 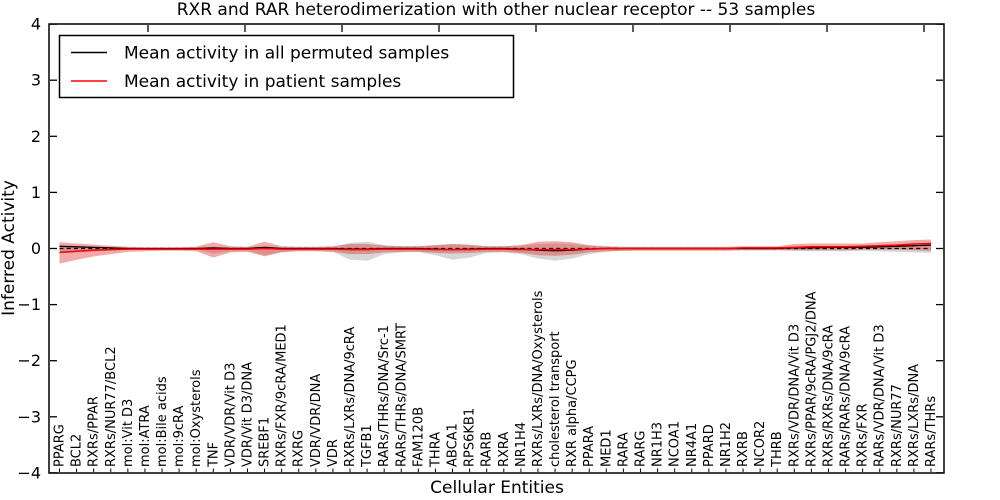 What do you see at coordinates (29, 360) in the screenshot?
I see `y-tick-label: −2` at bounding box center [29, 360].